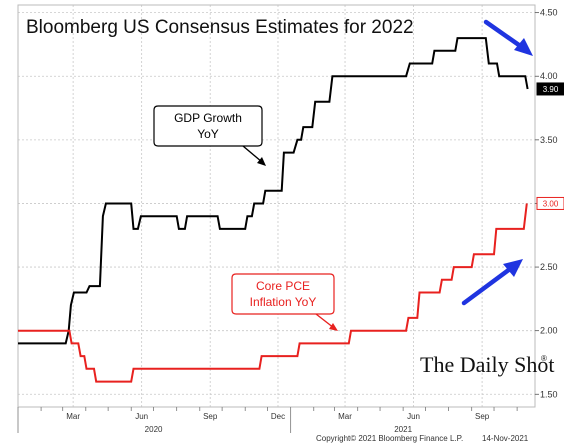 This screenshot has width=564, height=445. I want to click on pce-callout-pointer, so click(325, 321).